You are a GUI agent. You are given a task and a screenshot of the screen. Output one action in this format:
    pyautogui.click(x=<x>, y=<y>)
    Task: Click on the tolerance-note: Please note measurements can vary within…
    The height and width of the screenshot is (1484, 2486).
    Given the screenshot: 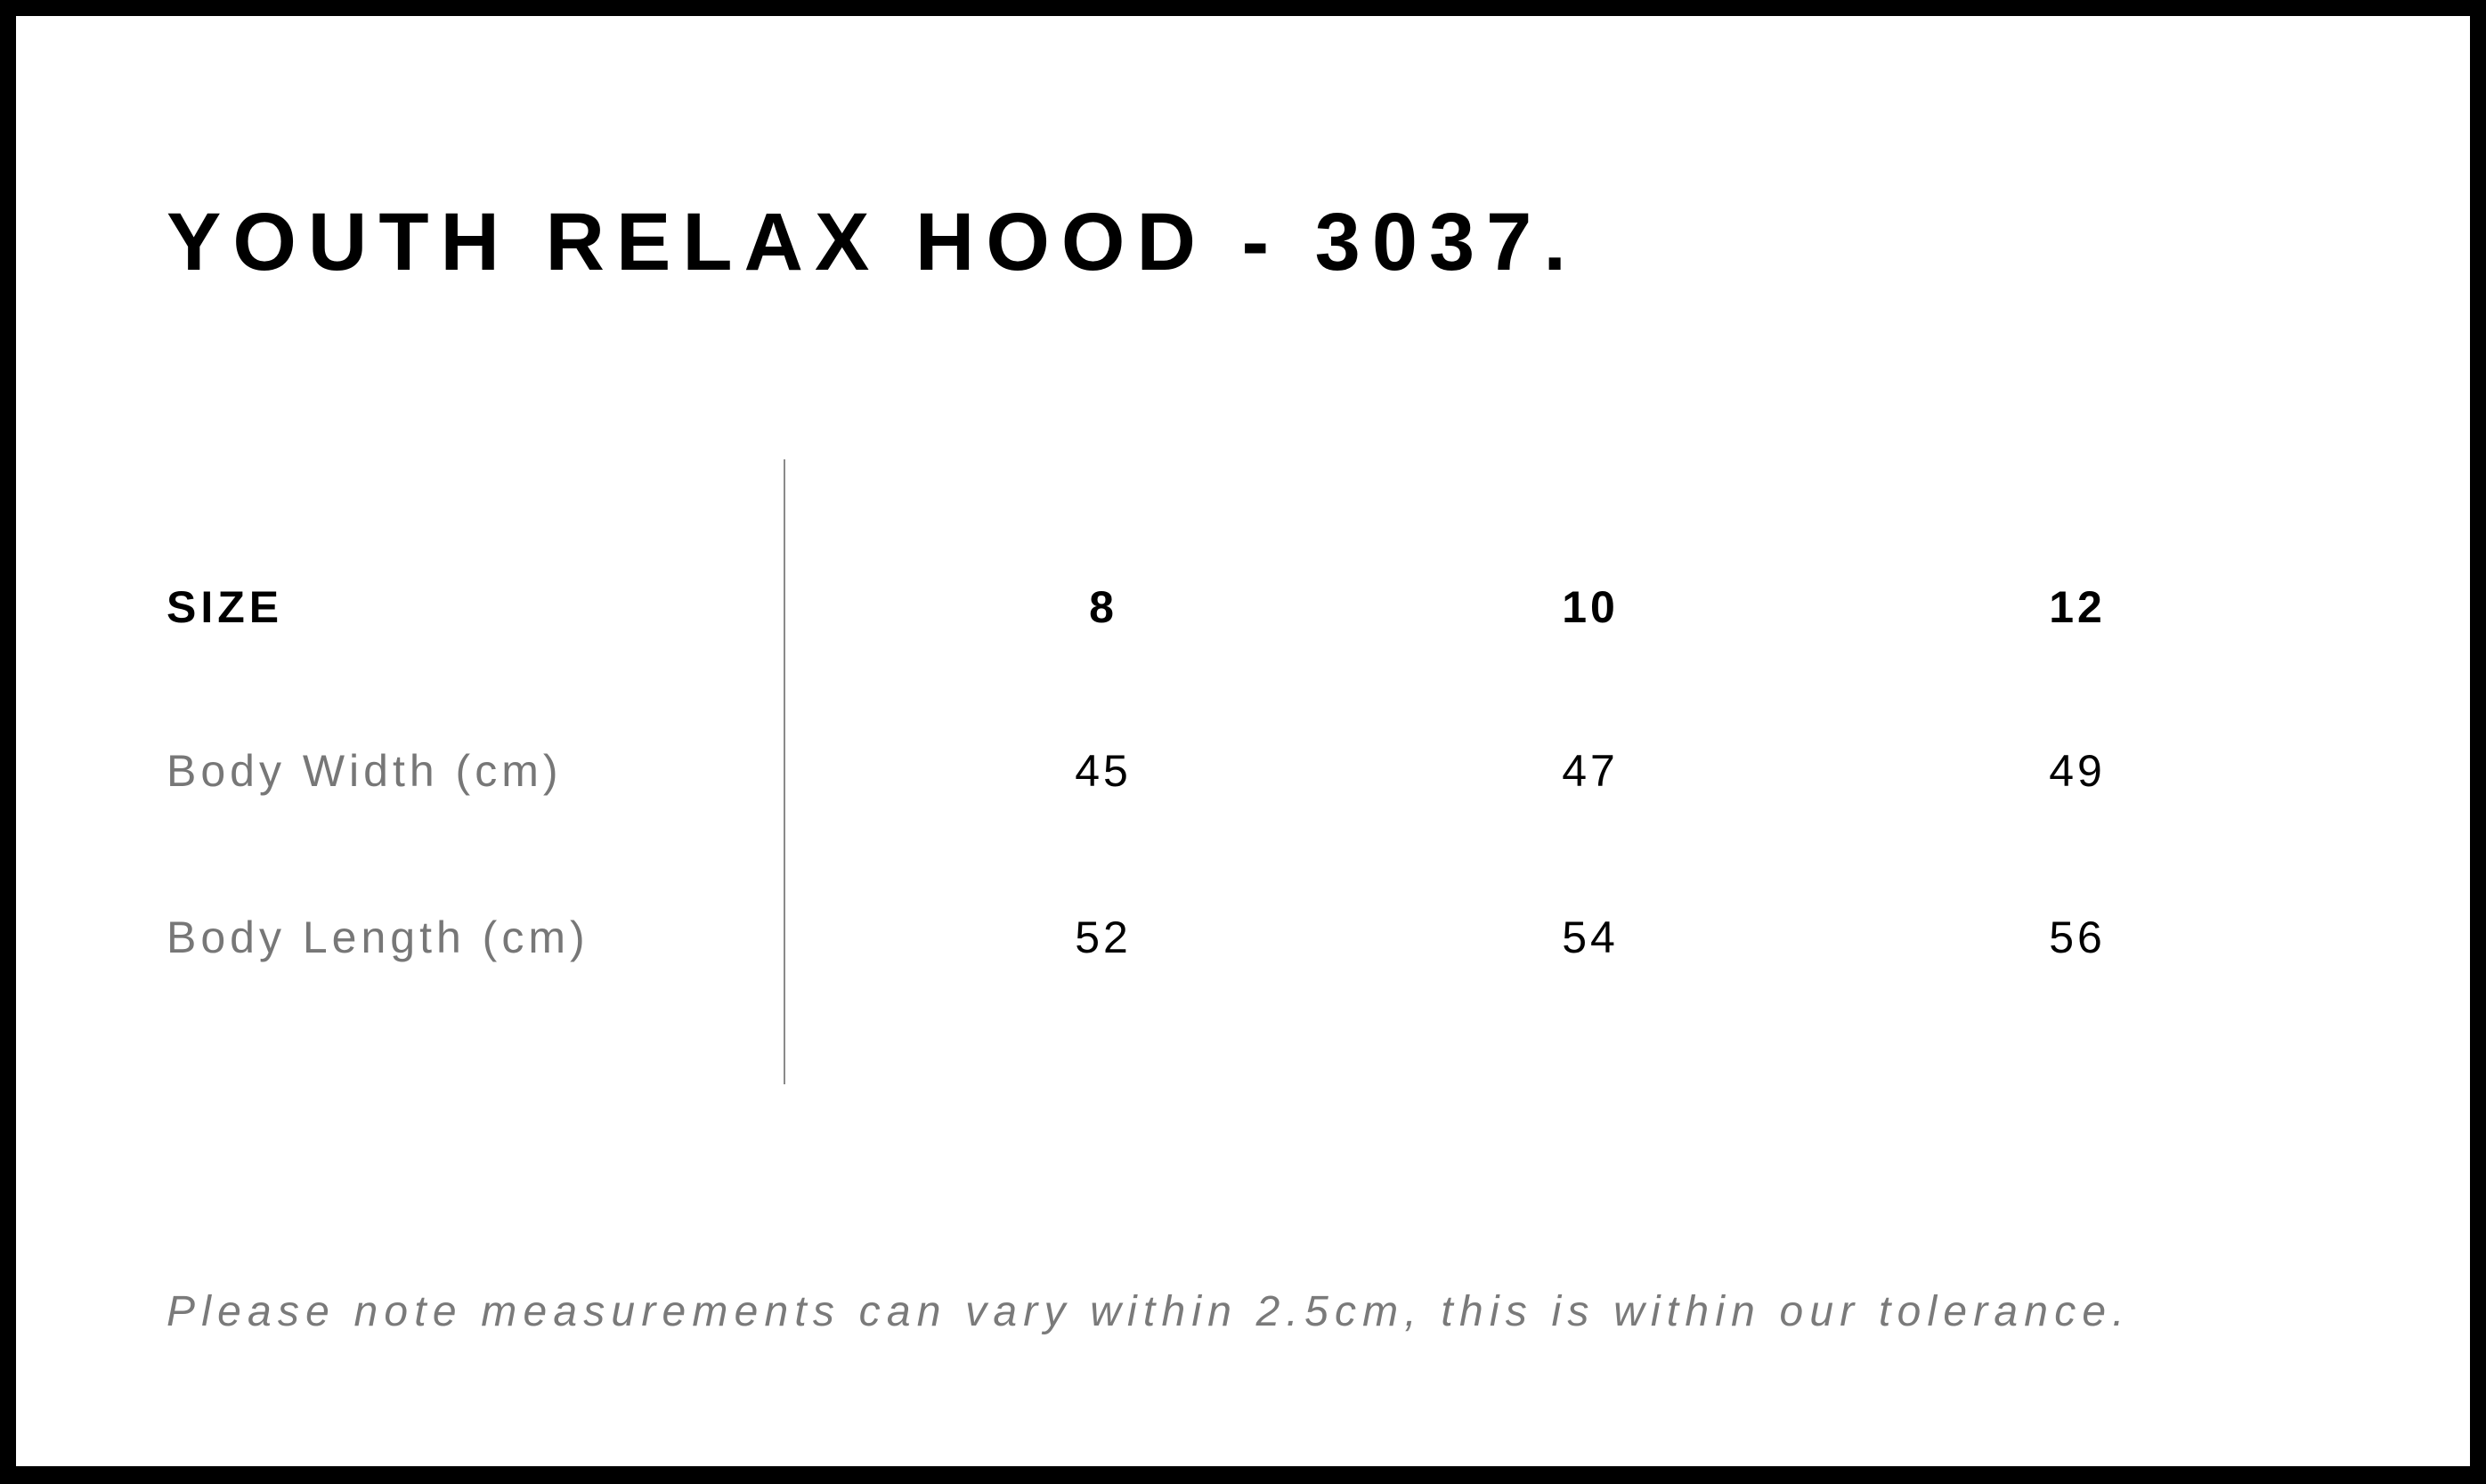 What is the action you would take?
    pyautogui.click(x=1149, y=1311)
    